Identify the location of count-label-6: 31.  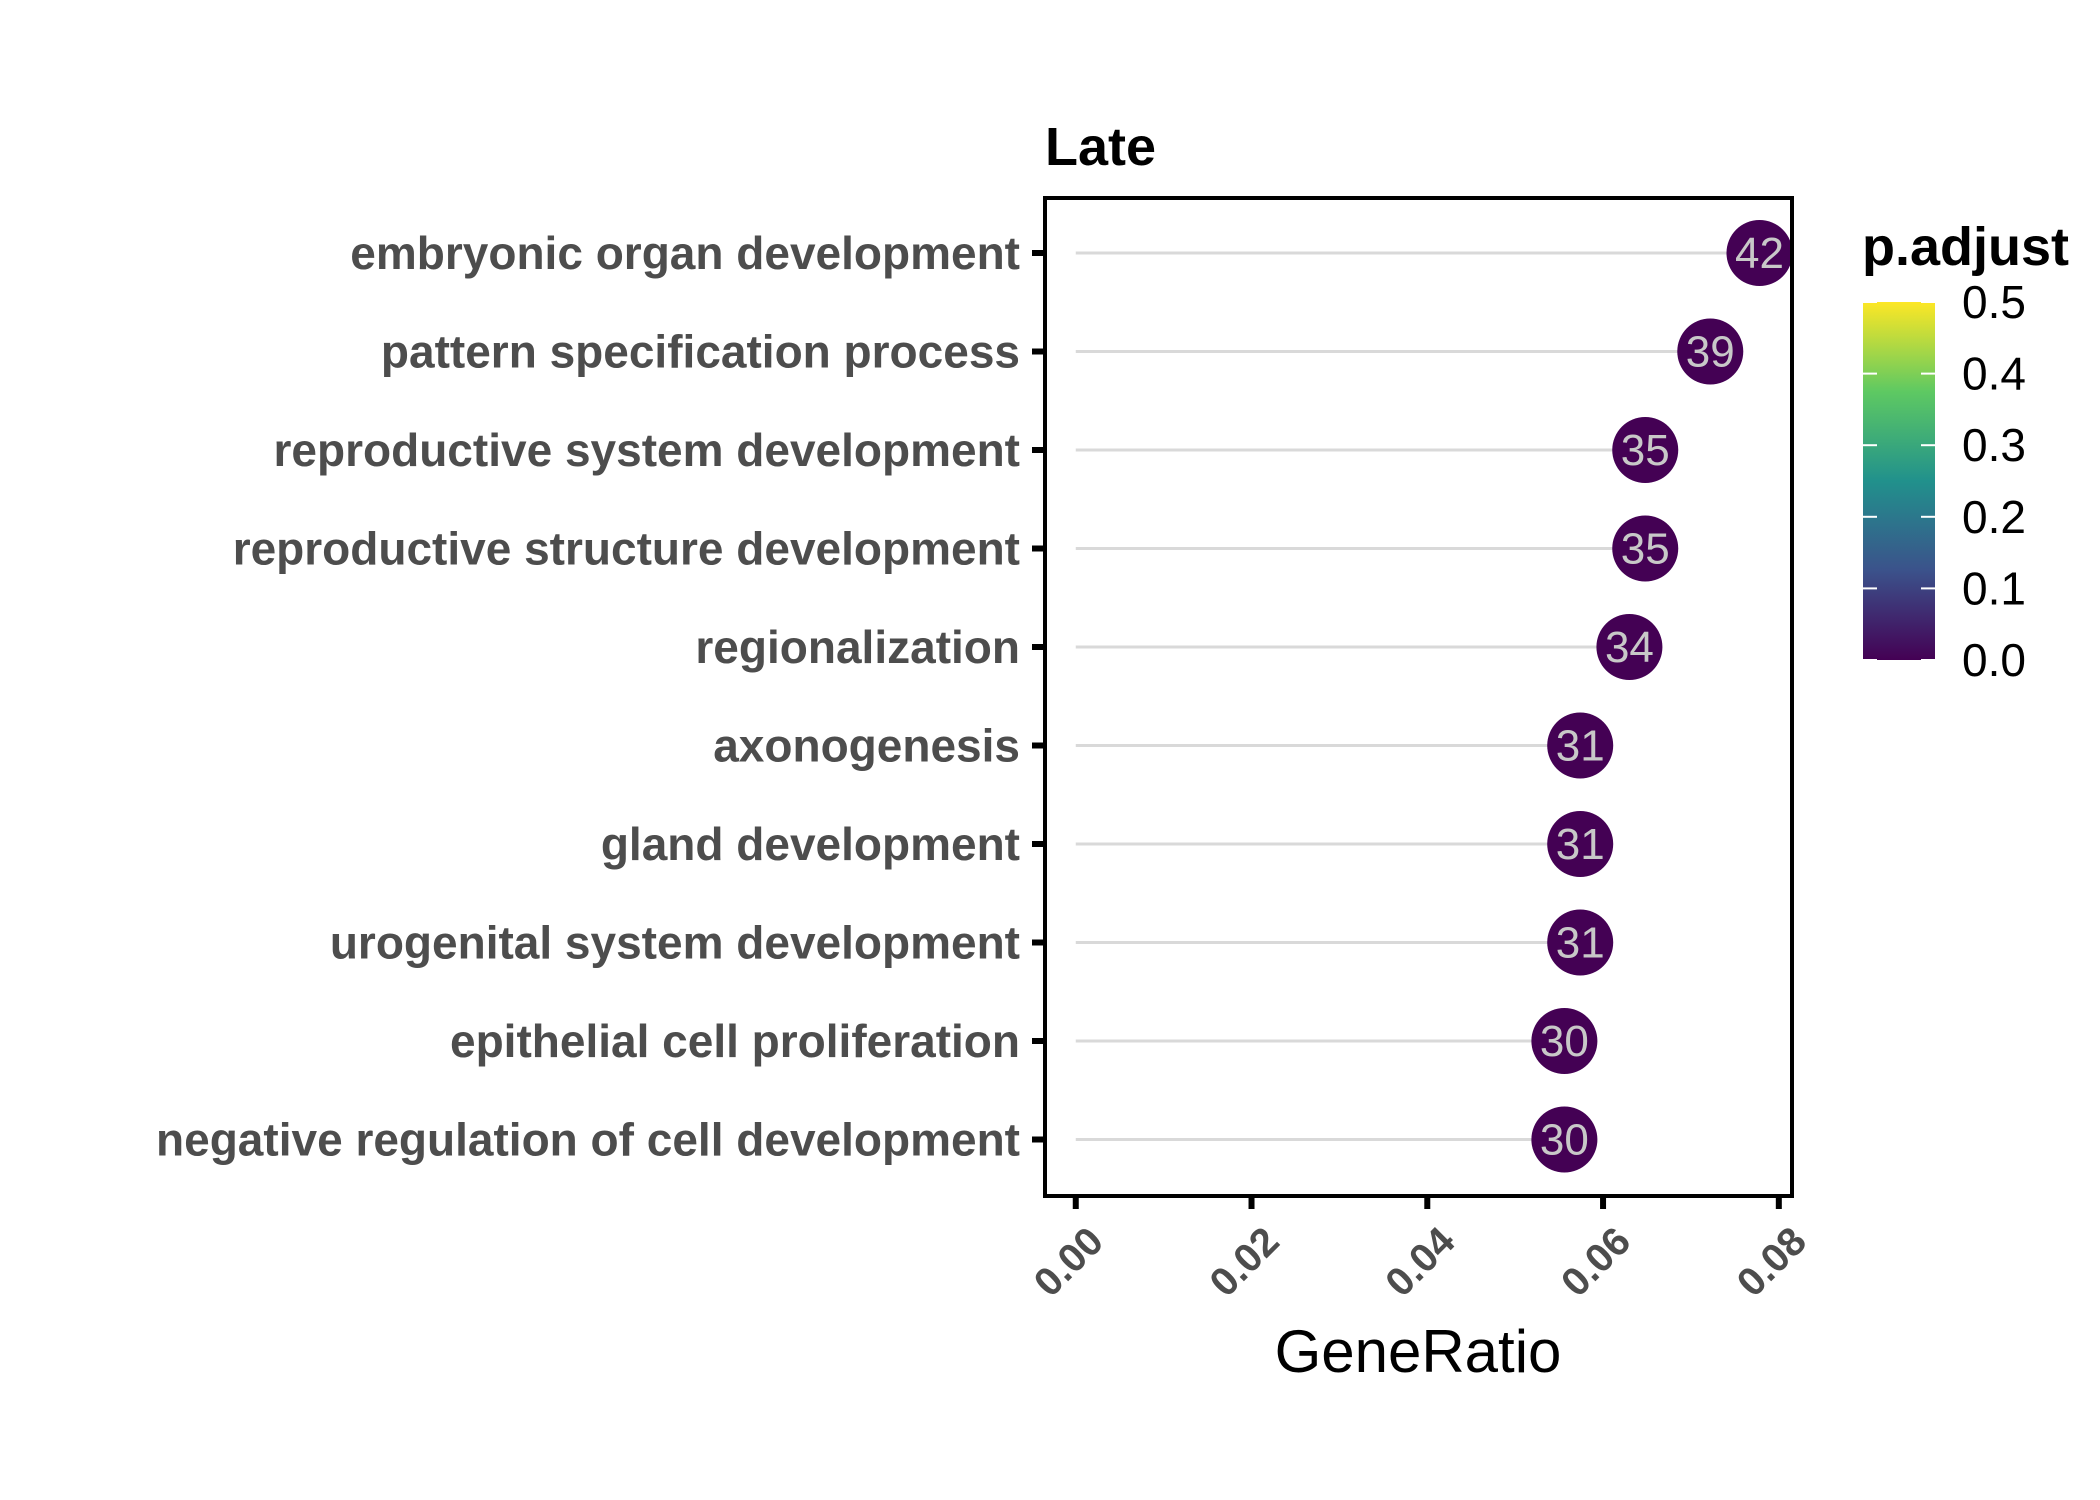
(1580, 844).